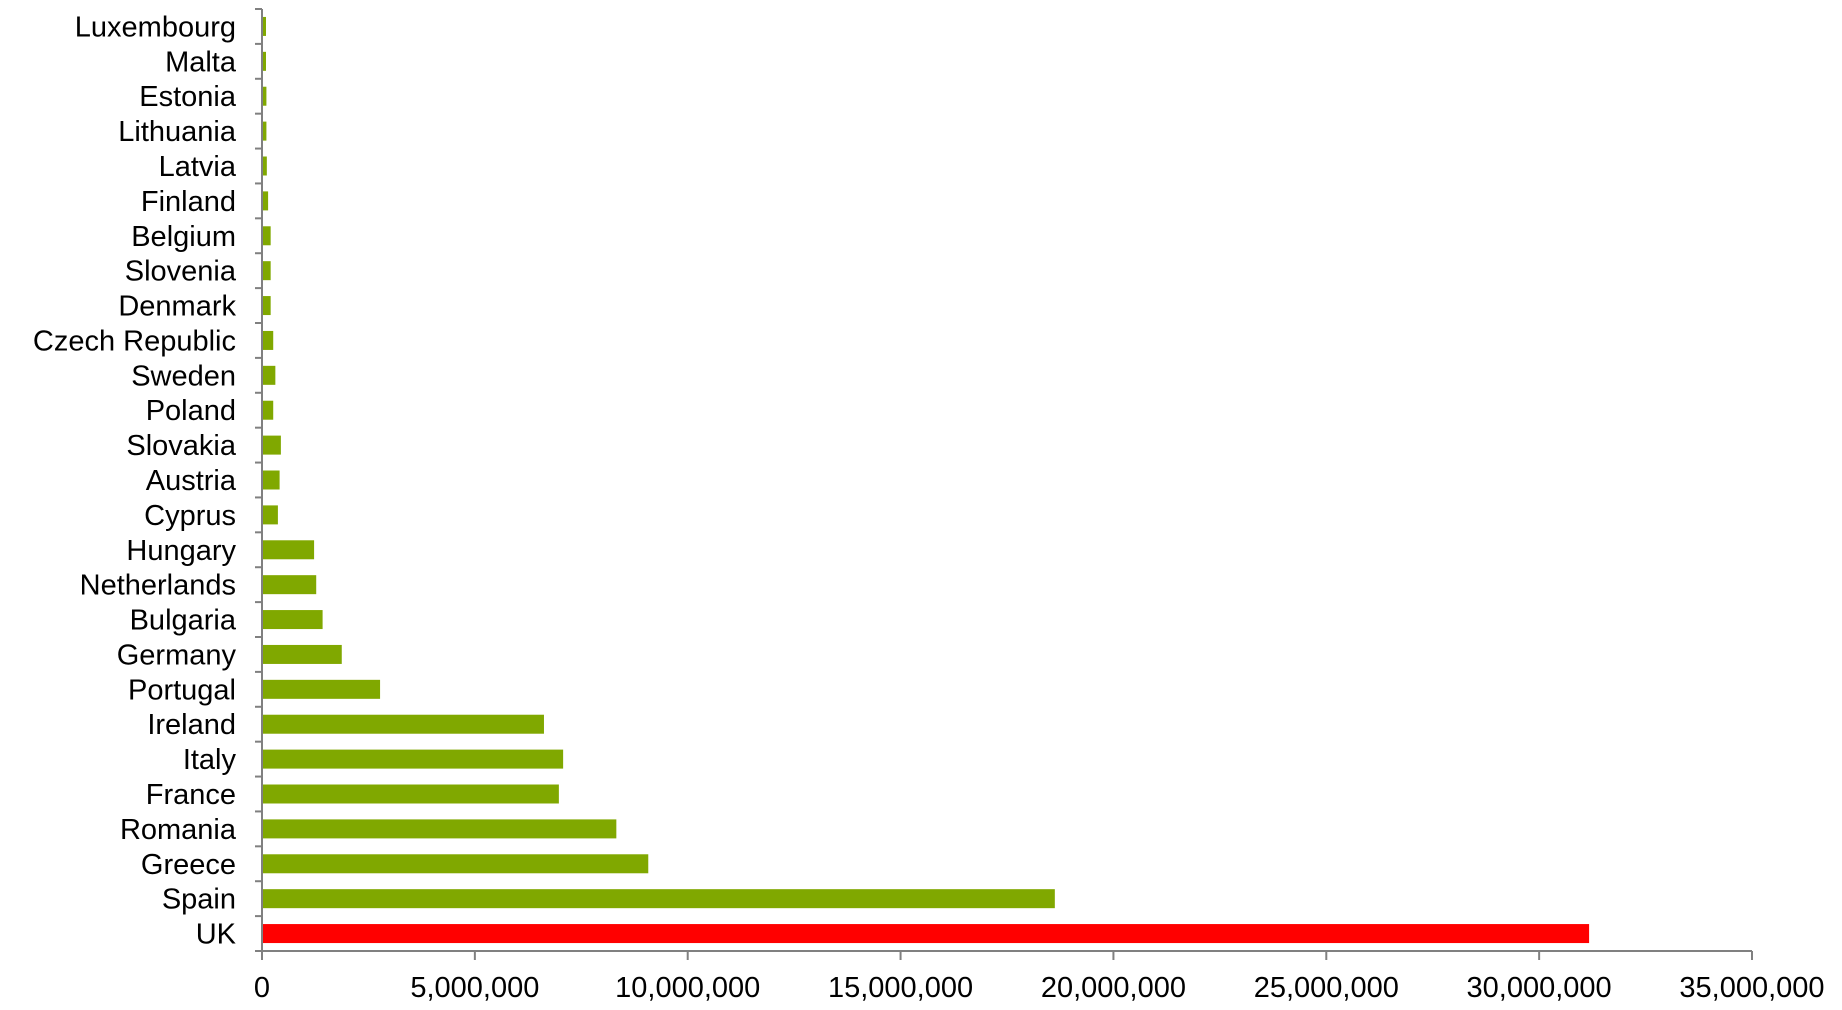 Image resolution: width=1842 pixels, height=1010 pixels. I want to click on category-label-france: France, so click(191, 795).